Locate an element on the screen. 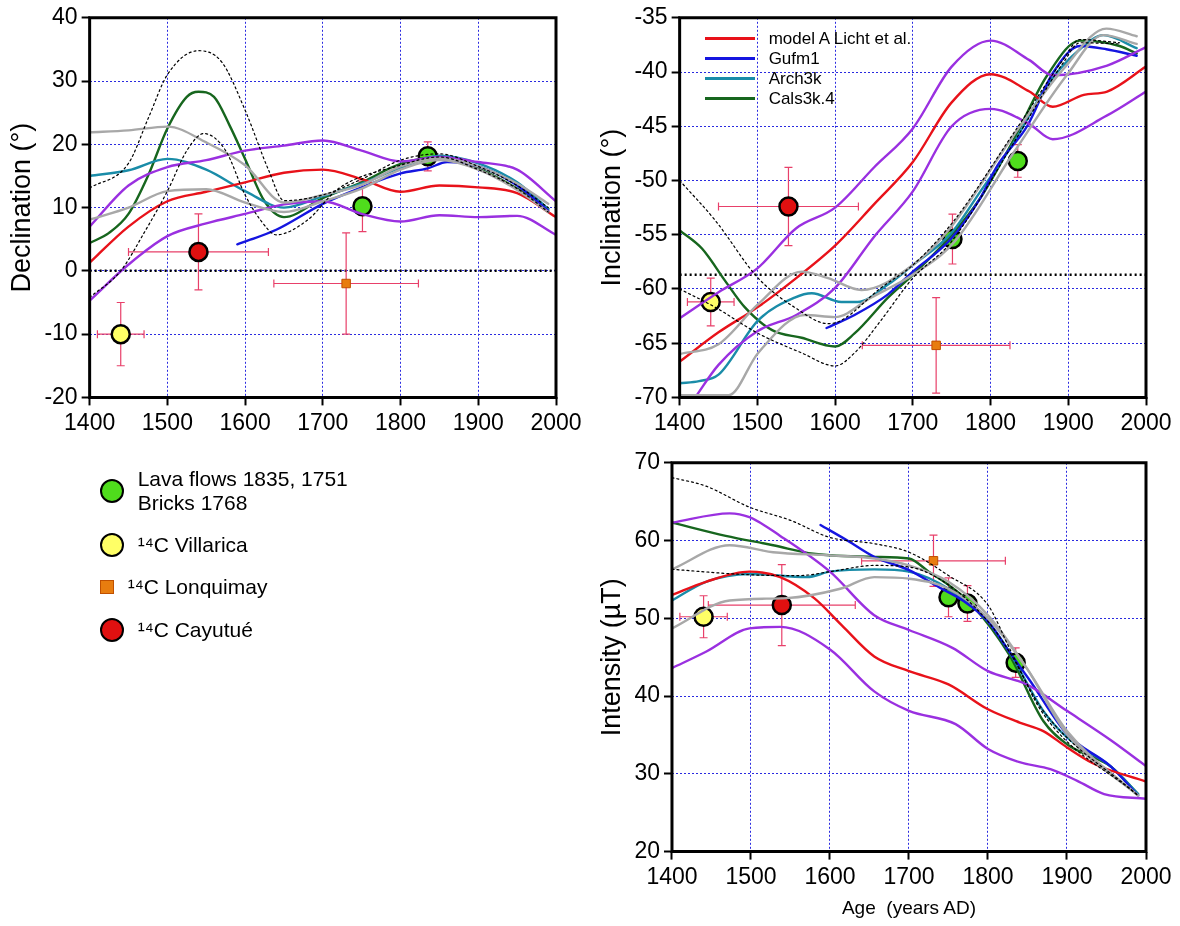  legend-label: Gufm1 is located at coordinates (794, 58).